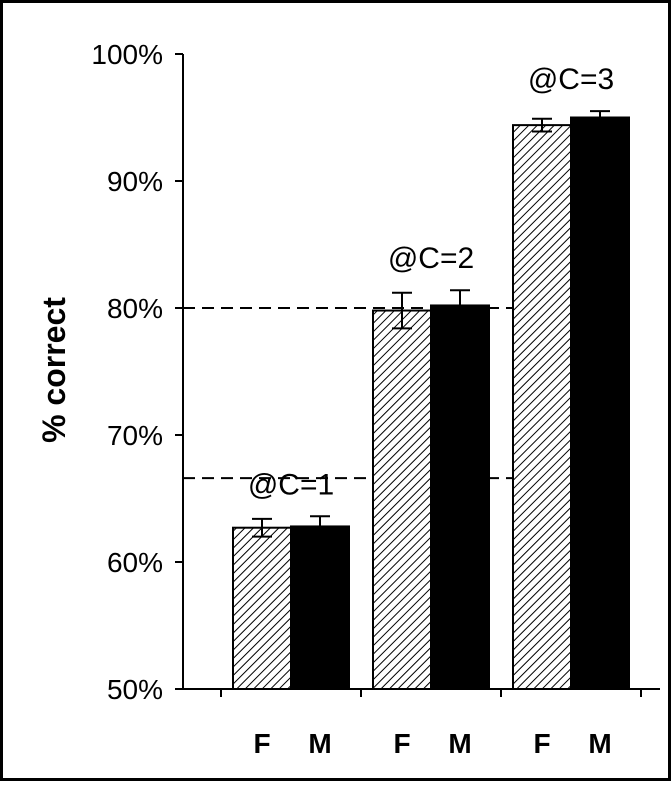  I want to click on group-label: @C=2, so click(431, 258).